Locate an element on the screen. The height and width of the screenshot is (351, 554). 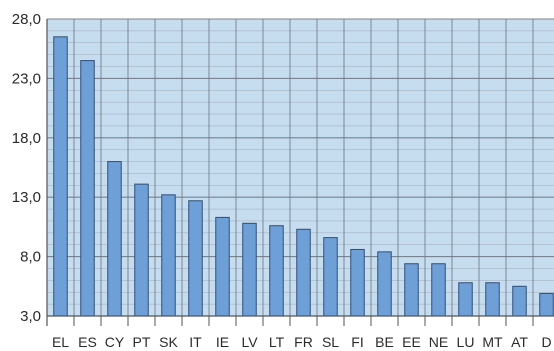
bar-fi is located at coordinates (357, 282).